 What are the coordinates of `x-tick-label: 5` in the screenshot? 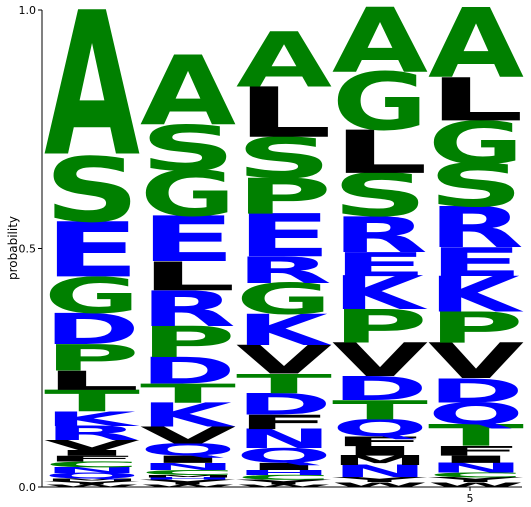 It's located at (470, 498).